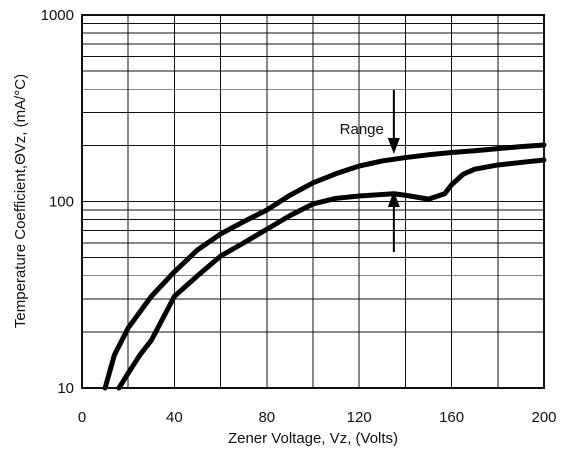 The width and height of the screenshot is (570, 450). Describe the element at coordinates (393, 199) in the screenshot. I see `range-arrow-up-head` at that location.